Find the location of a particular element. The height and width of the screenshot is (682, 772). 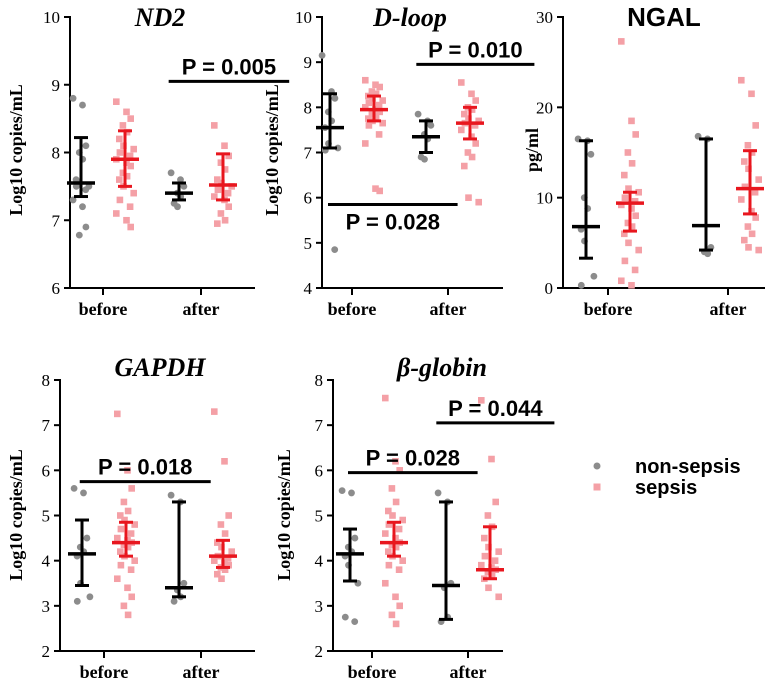

legend-sepsis-marker is located at coordinates (597, 487).